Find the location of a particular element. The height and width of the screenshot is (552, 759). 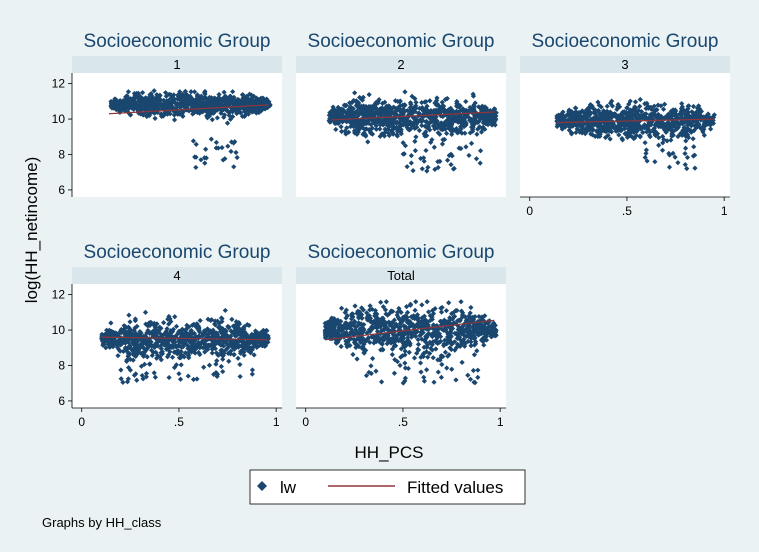

scatter-points is located at coordinates (185, 346).